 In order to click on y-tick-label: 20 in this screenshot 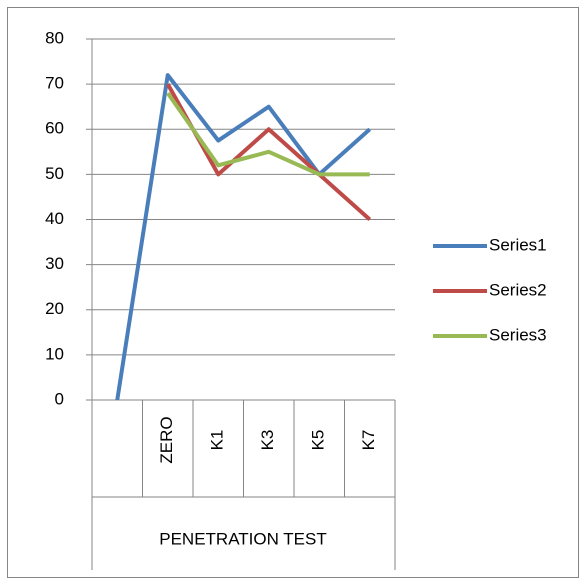, I will do `click(54, 308)`.